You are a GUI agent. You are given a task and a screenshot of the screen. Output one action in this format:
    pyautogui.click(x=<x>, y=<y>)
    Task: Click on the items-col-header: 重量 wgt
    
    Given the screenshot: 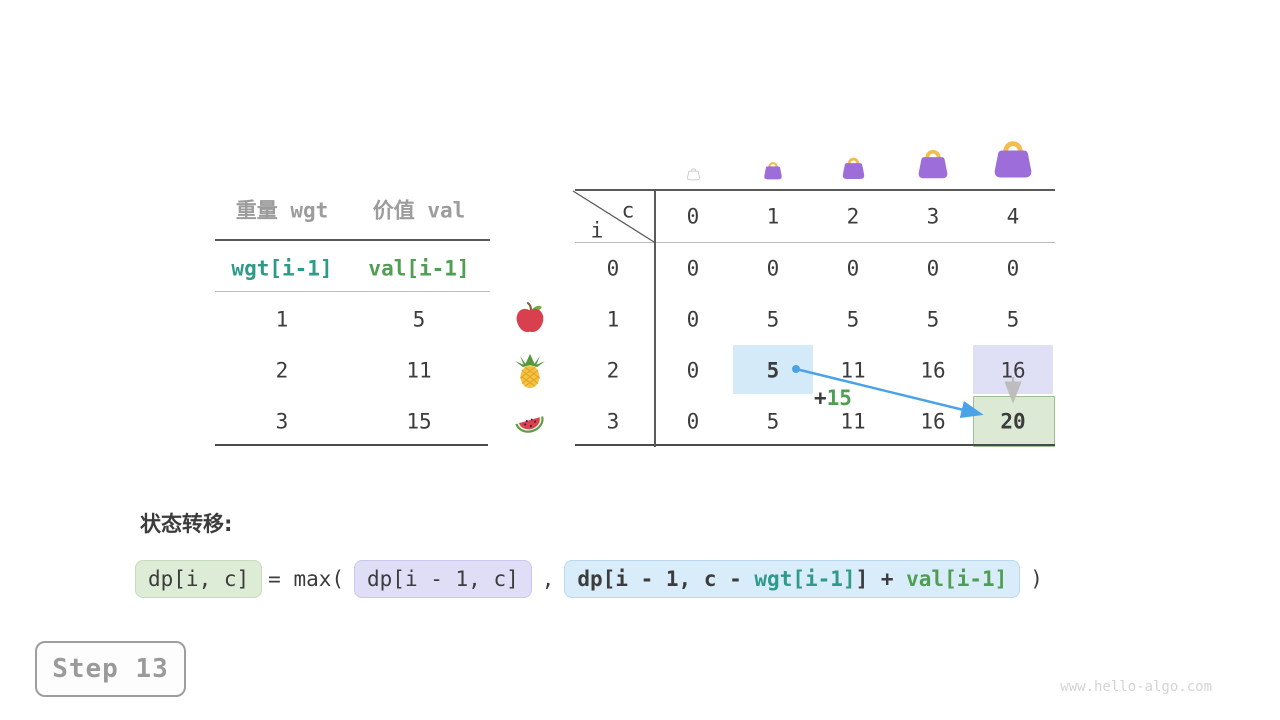 What is the action you would take?
    pyautogui.click(x=282, y=210)
    